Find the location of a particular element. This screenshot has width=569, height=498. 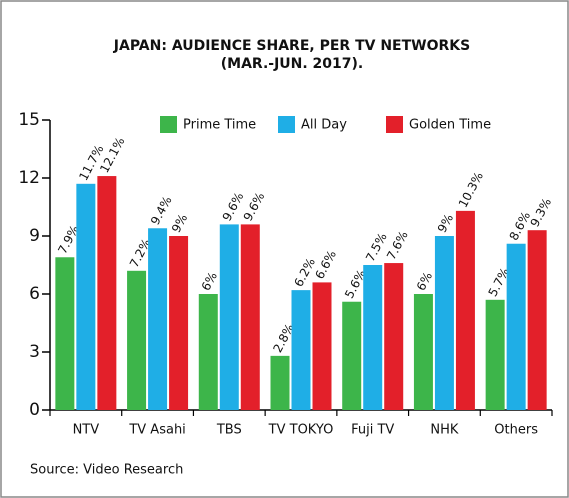

x-tick-label: TV Asahi is located at coordinates (156, 430).